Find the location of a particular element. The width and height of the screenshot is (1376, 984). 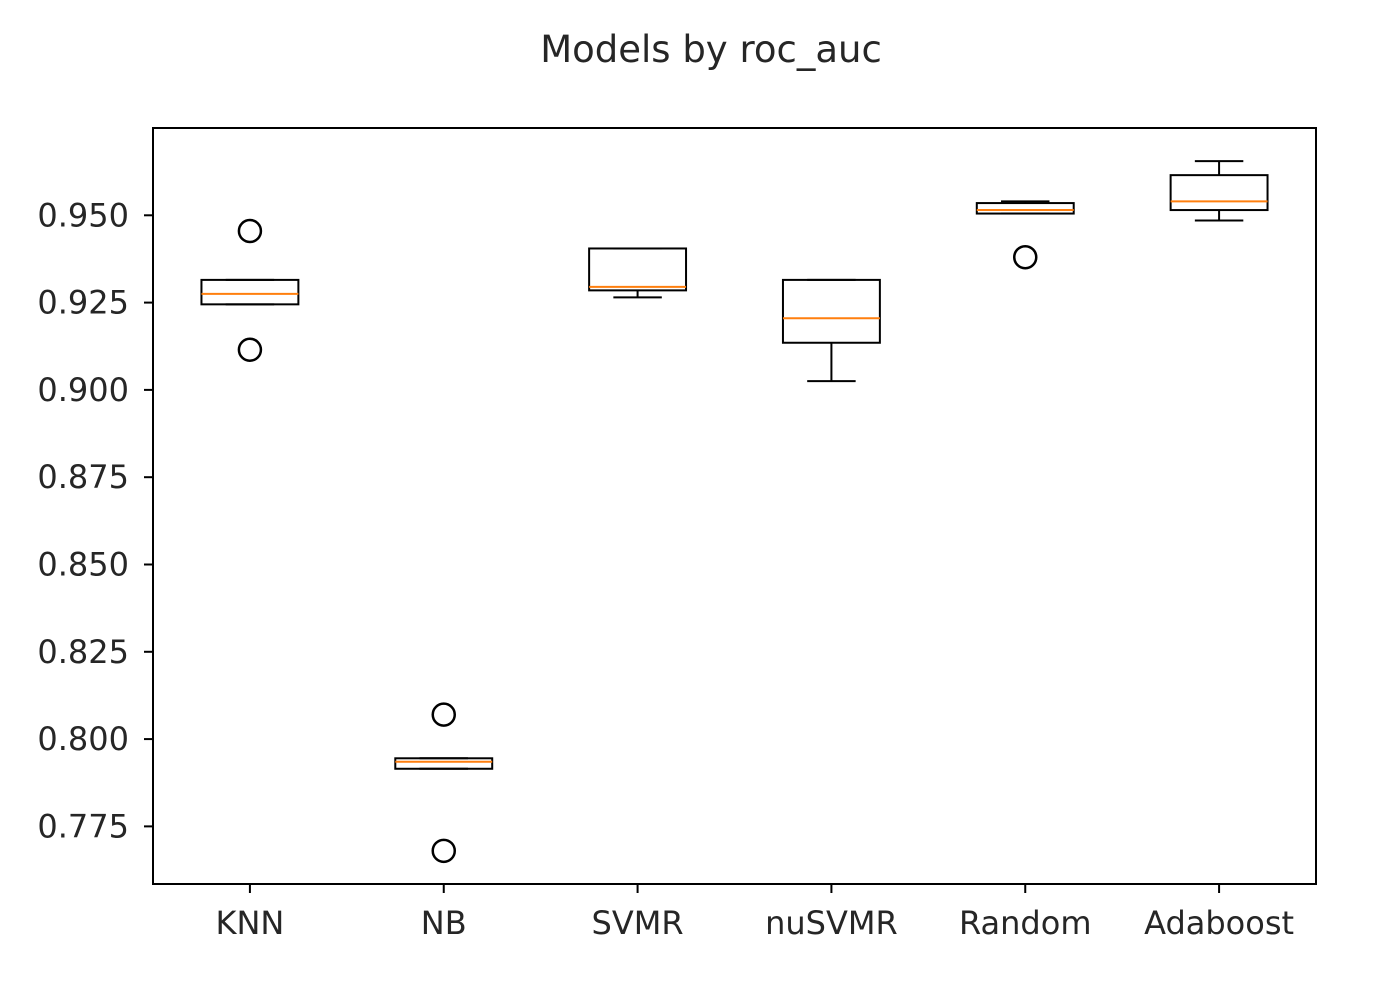

y-tick-label: 0.825 is located at coordinates (83, 652).